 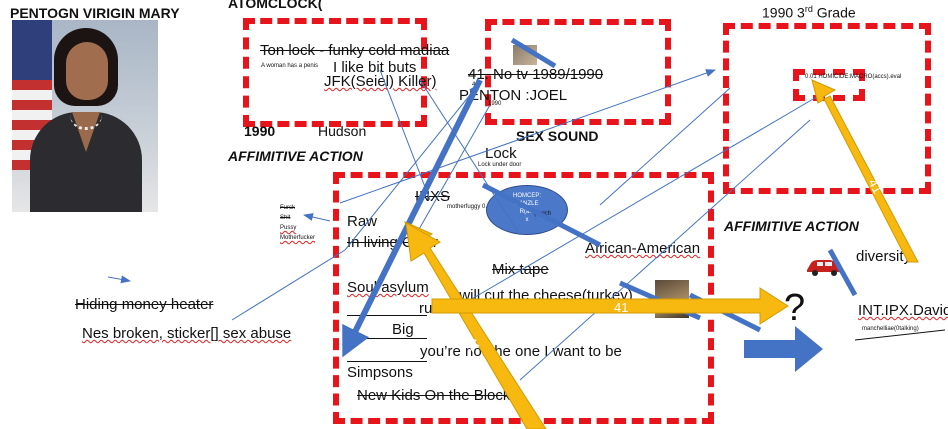 I want to click on nes-broken-label: Nes broken, sticker[] sex abuse, so click(x=187, y=333).